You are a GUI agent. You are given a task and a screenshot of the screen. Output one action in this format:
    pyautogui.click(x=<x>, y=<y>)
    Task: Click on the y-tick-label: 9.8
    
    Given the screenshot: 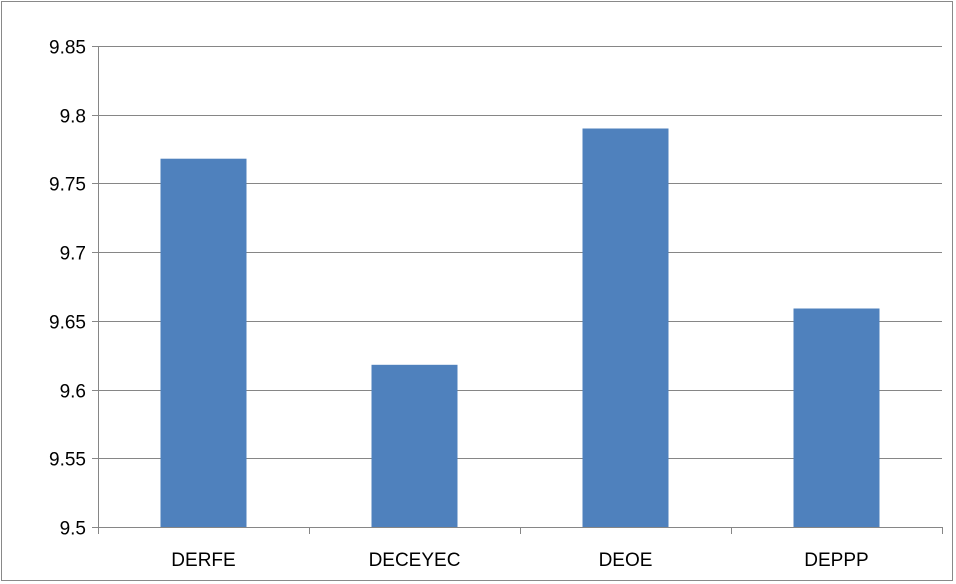 What is the action you would take?
    pyautogui.click(x=73, y=117)
    